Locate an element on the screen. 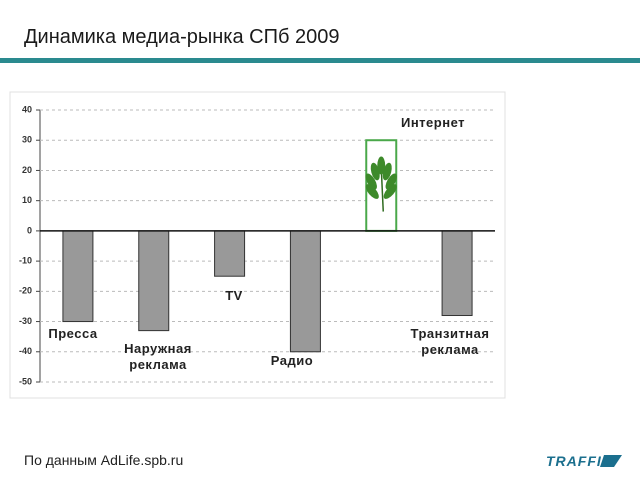  category-label: Радио is located at coordinates (292, 360).